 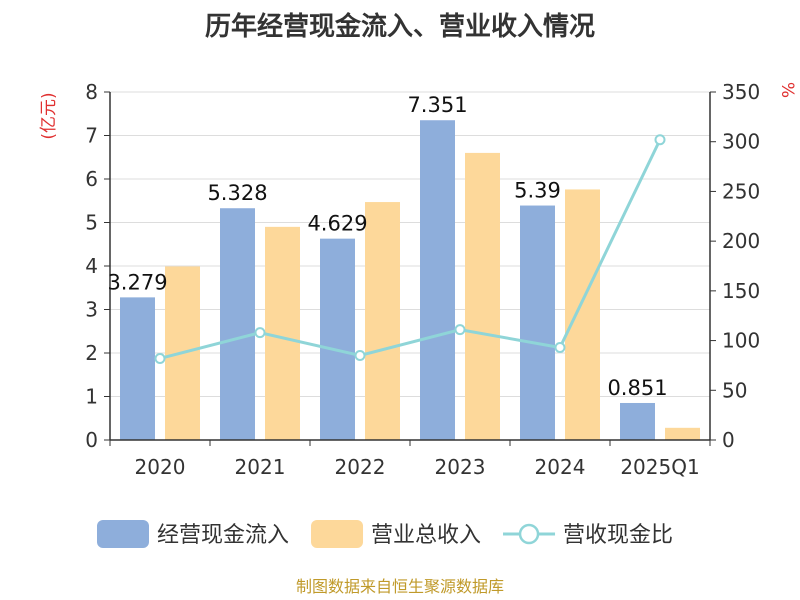 I want to click on bar-data-label: 7.351, so click(x=437, y=105).